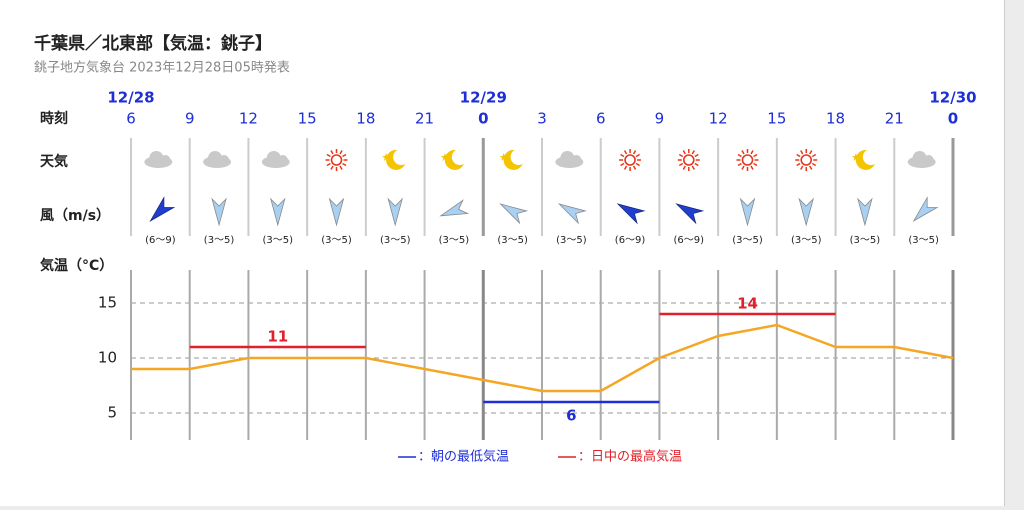  I want to click on moon, so click(454, 159).